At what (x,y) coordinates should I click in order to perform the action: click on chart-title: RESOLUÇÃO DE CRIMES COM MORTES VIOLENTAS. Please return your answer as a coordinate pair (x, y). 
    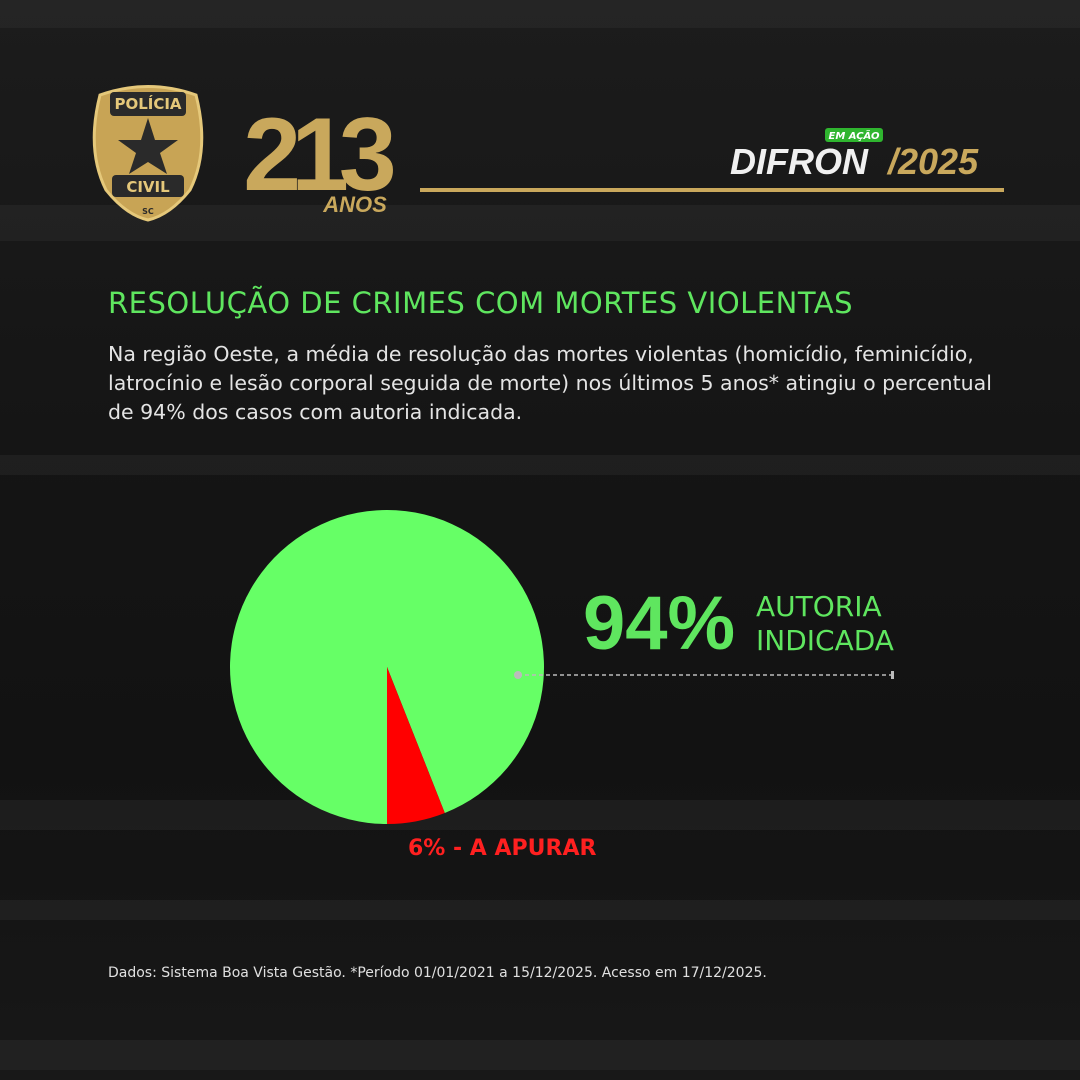
    Looking at the image, I should click on (481, 303).